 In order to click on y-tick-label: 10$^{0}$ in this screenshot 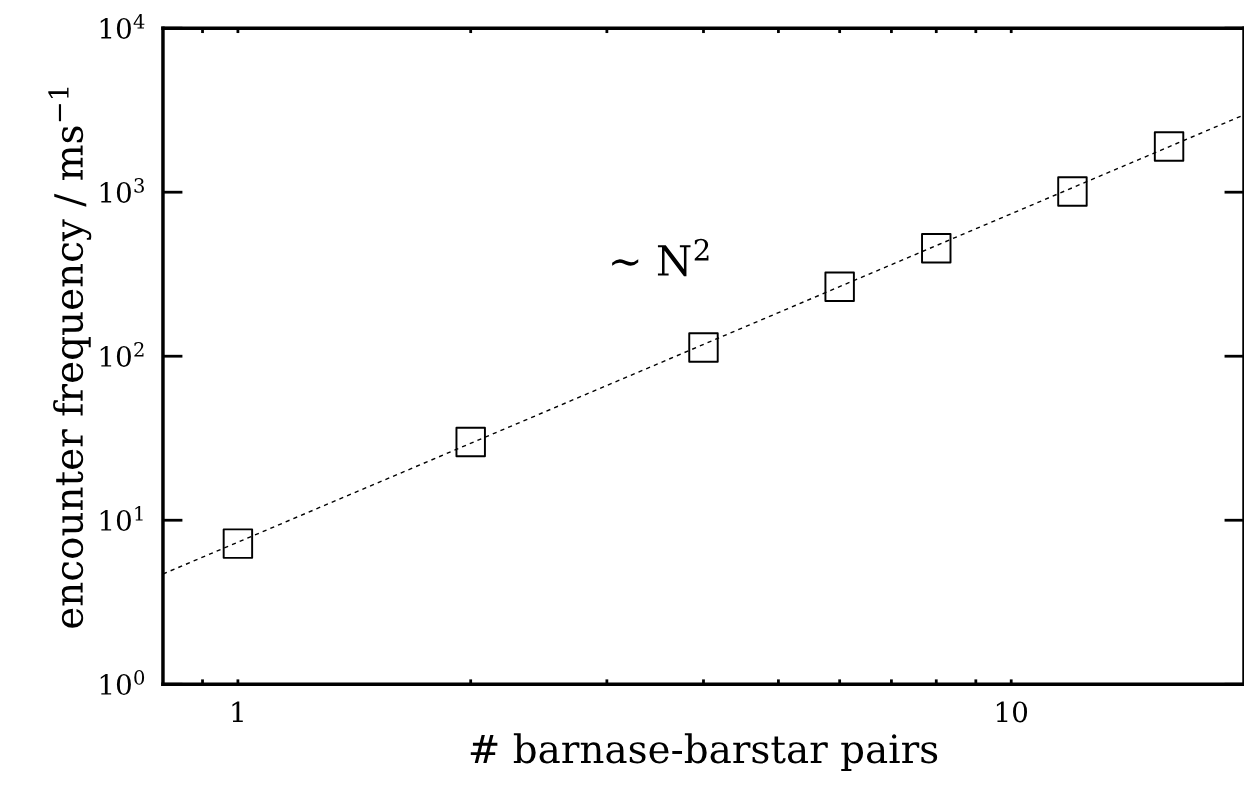, I will do `click(122, 682)`.